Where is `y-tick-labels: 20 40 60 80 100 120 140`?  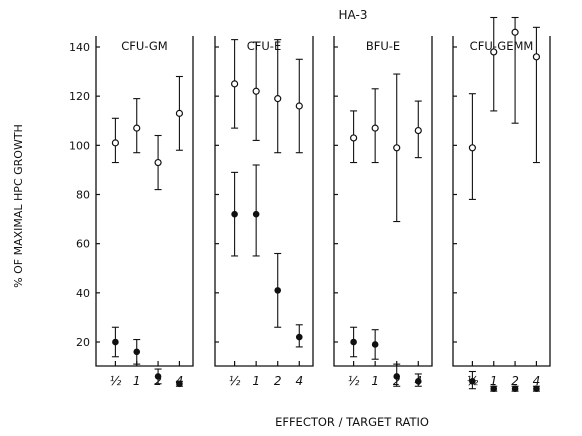 y-tick-labels: 20 40 60 80 100 120 140 is located at coordinates (79, 195).